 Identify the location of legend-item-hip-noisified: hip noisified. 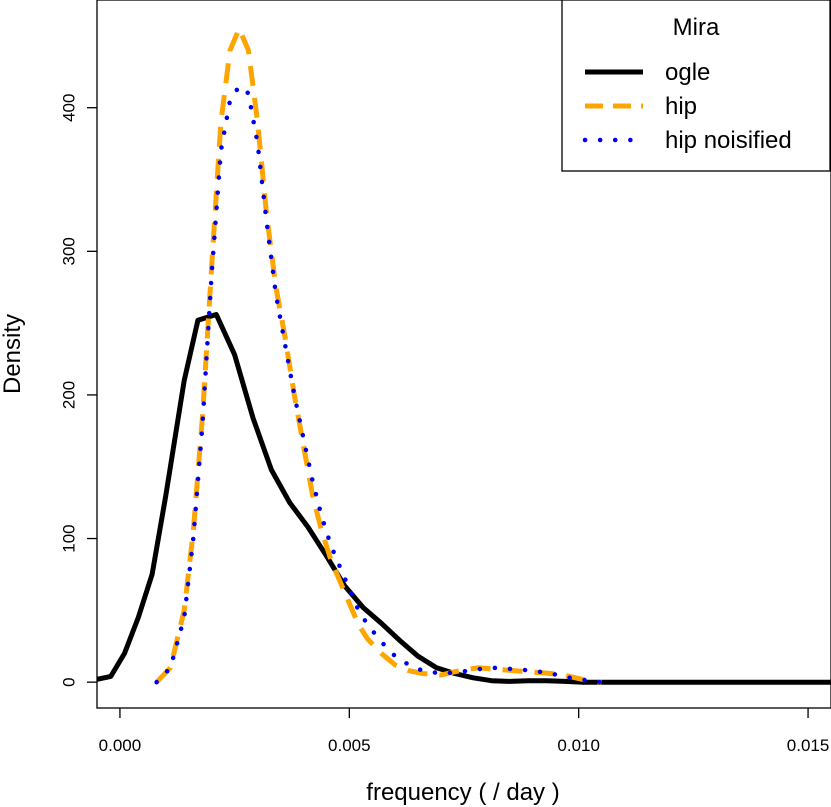
(687, 140).